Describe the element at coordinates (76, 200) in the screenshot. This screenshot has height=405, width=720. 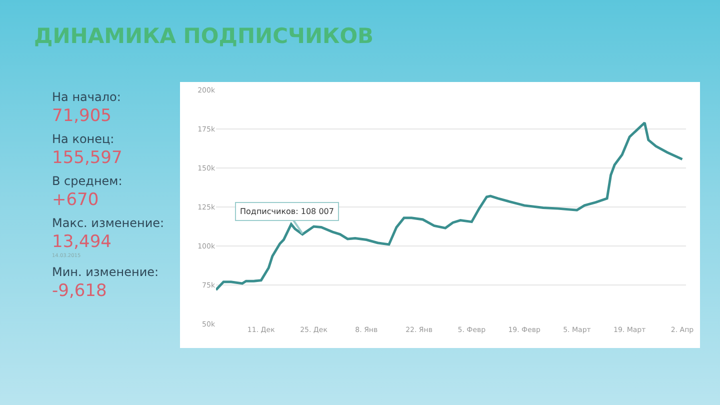
I see `text: +670` at that location.